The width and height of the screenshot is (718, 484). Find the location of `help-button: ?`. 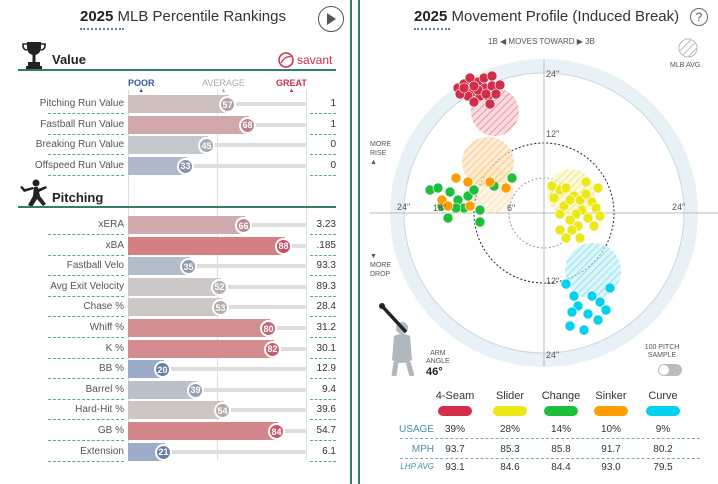

help-button: ? is located at coordinates (699, 17).